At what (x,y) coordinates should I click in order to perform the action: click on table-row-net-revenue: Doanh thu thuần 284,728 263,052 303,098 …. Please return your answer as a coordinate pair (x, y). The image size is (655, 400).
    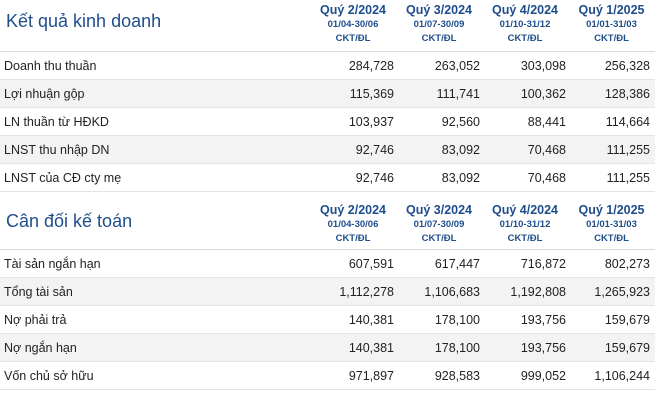
    Looking at the image, I should click on (327, 66).